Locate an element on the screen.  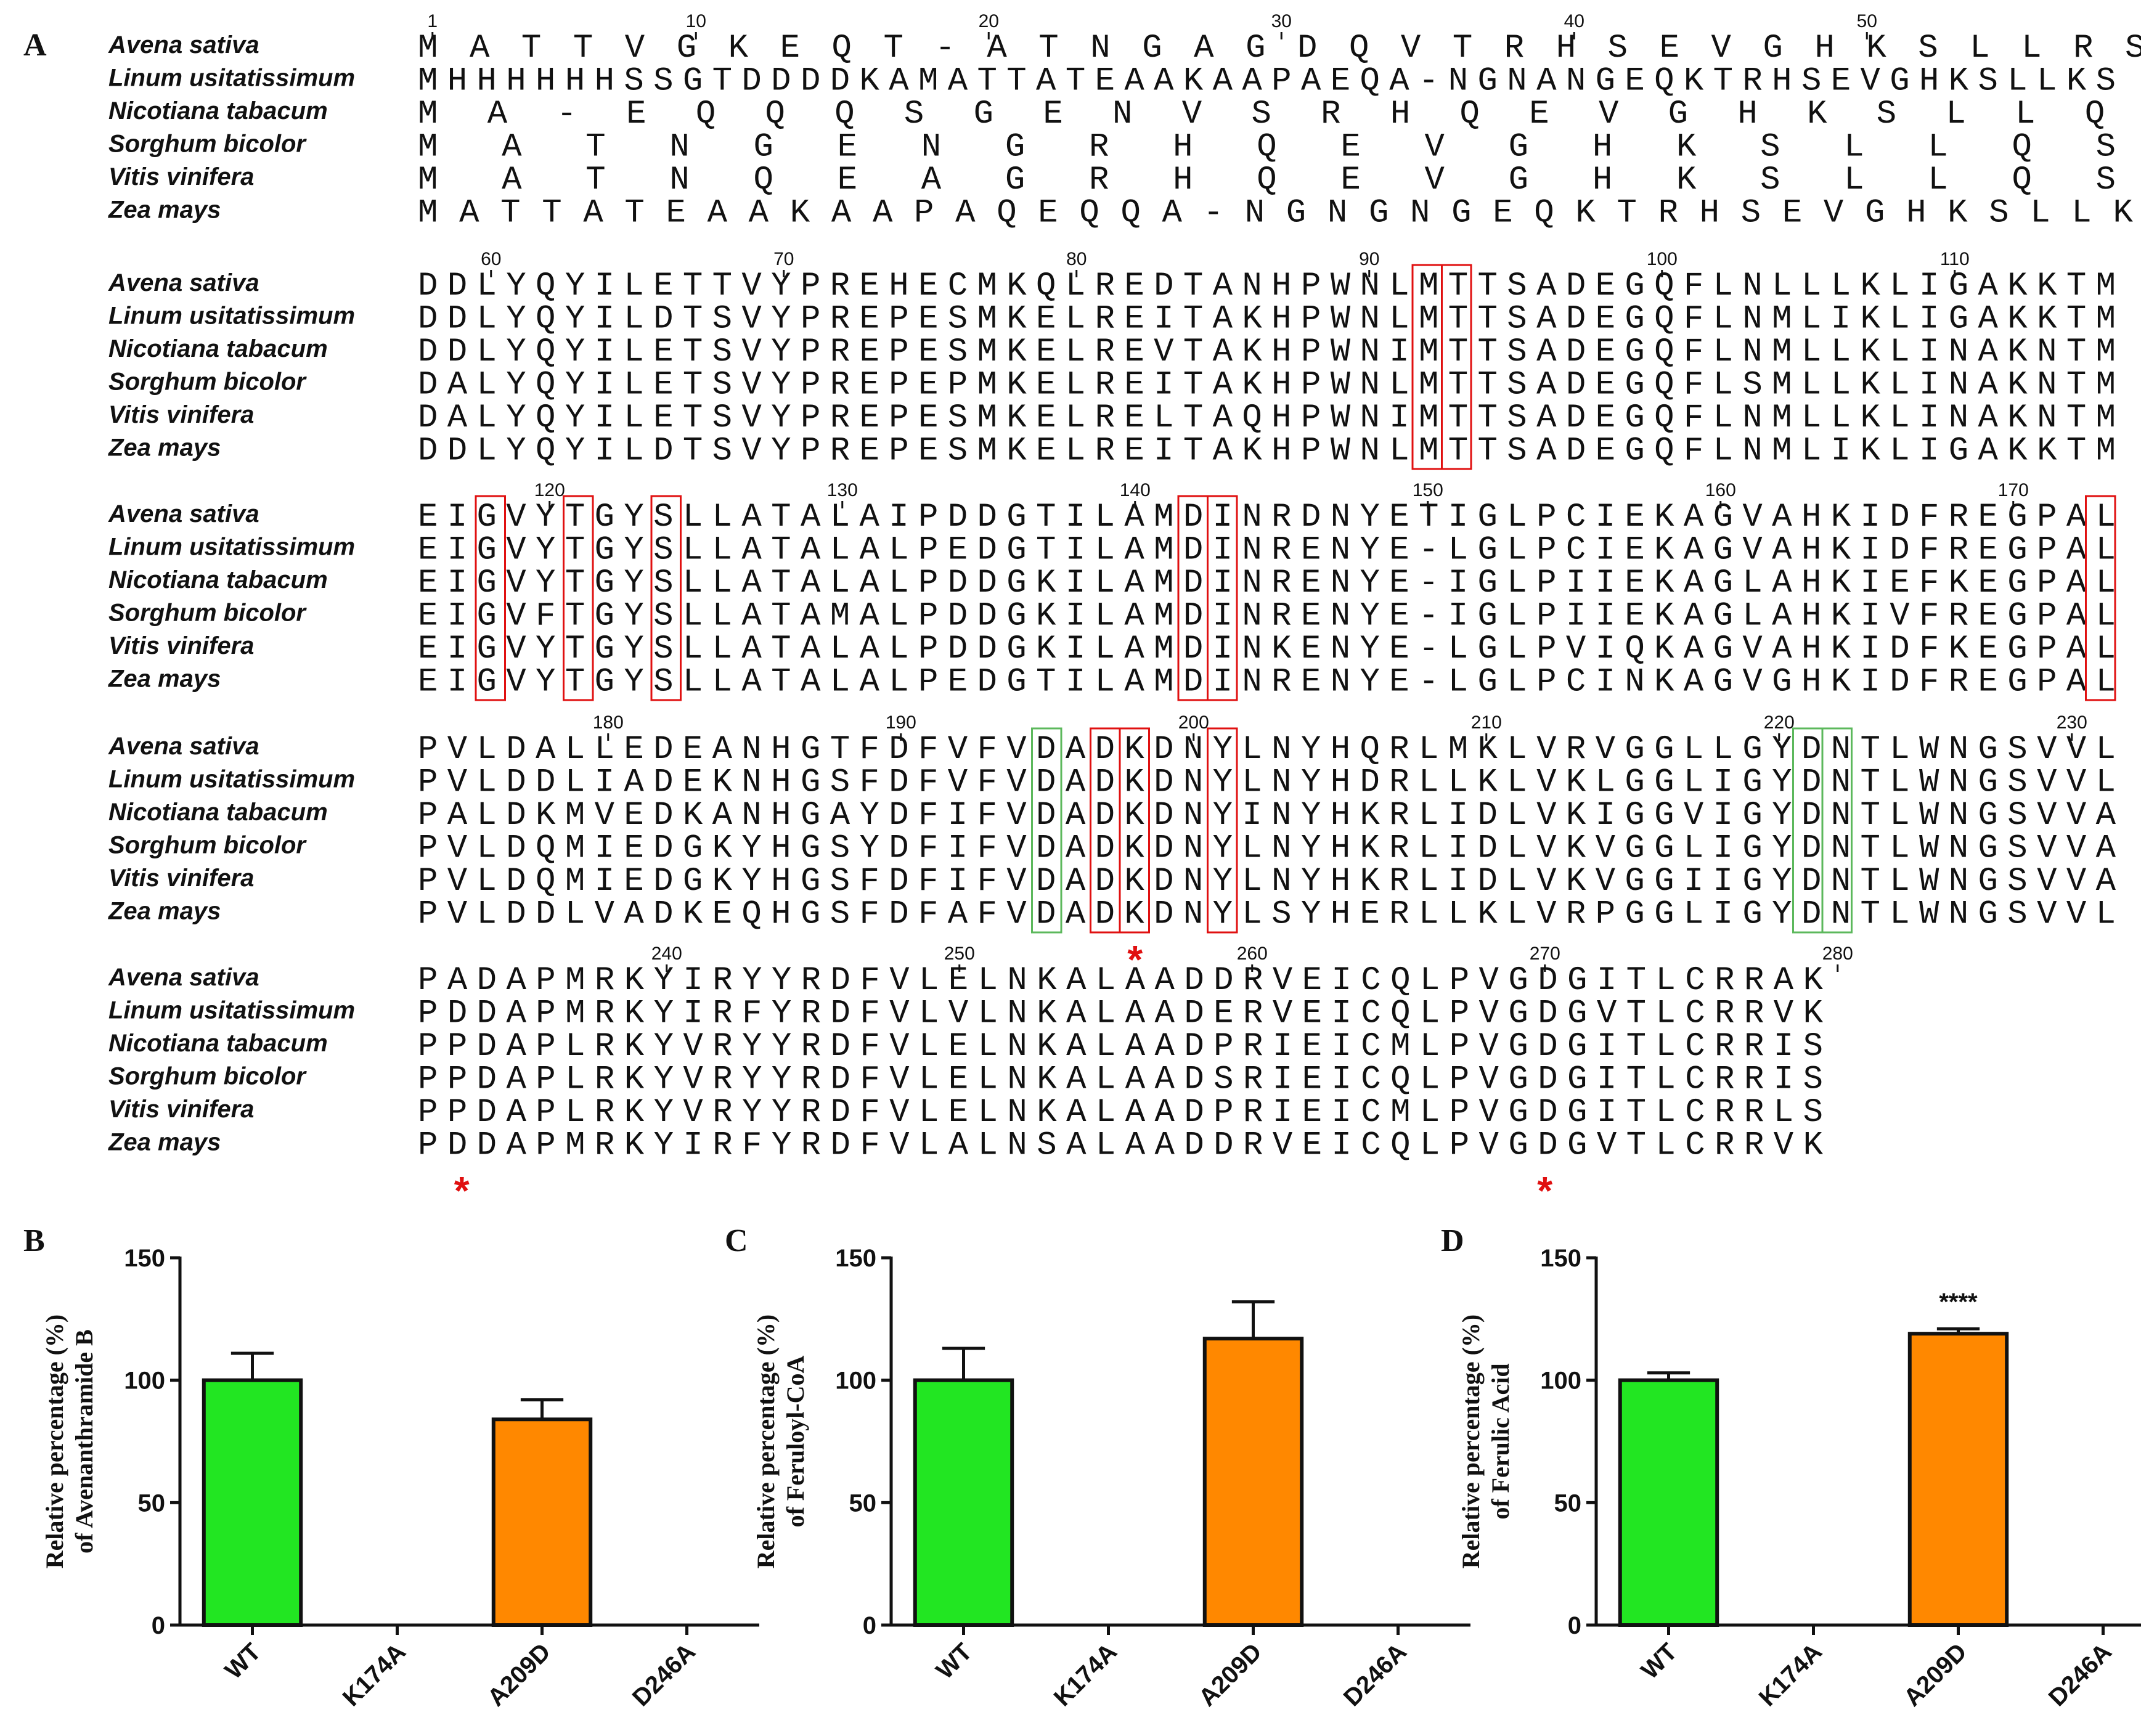
y-axis-label-line: of Feruloyl-CoA is located at coordinates (795, 1441).